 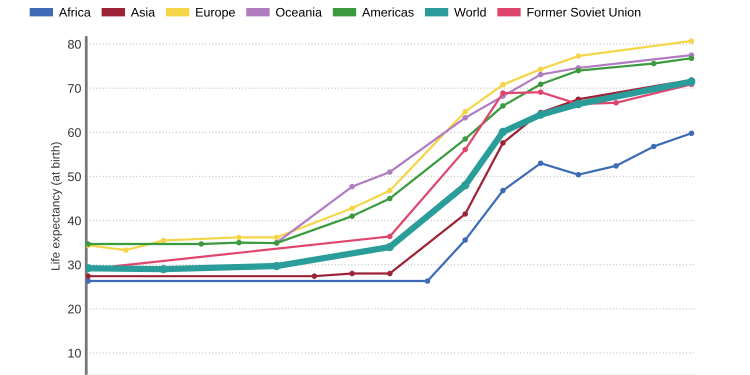 I want to click on legend-label: Africa, so click(x=74, y=12).